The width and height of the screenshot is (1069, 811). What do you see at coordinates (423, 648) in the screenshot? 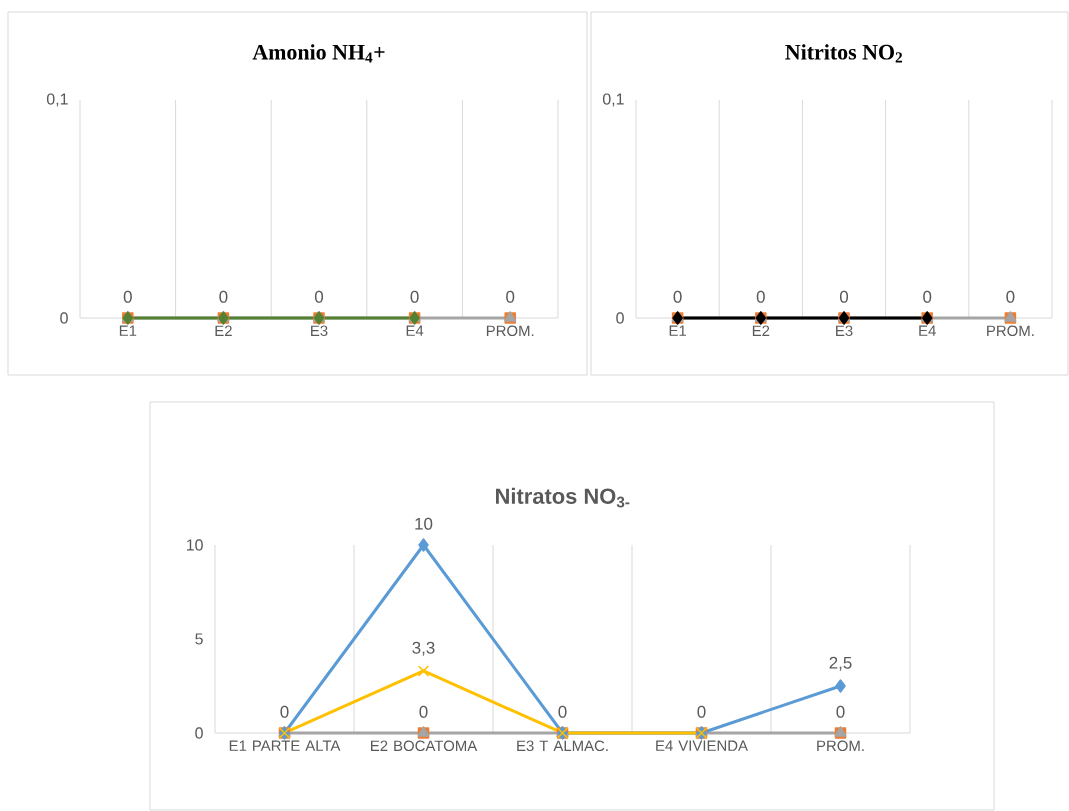
I see `data-label: 3,3` at bounding box center [423, 648].